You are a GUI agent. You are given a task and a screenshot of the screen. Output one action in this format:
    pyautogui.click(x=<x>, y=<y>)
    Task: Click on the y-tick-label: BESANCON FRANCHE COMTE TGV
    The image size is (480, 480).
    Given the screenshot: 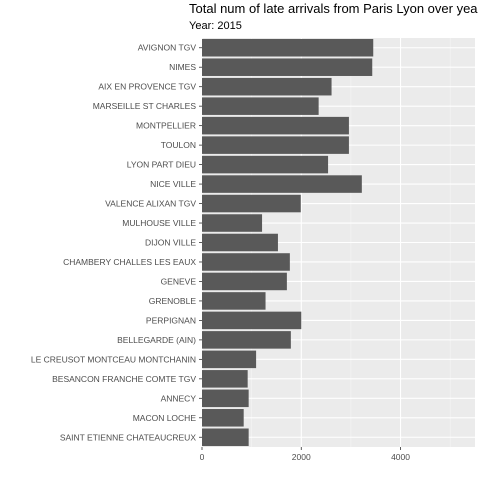 What is the action you would take?
    pyautogui.click(x=124, y=379)
    